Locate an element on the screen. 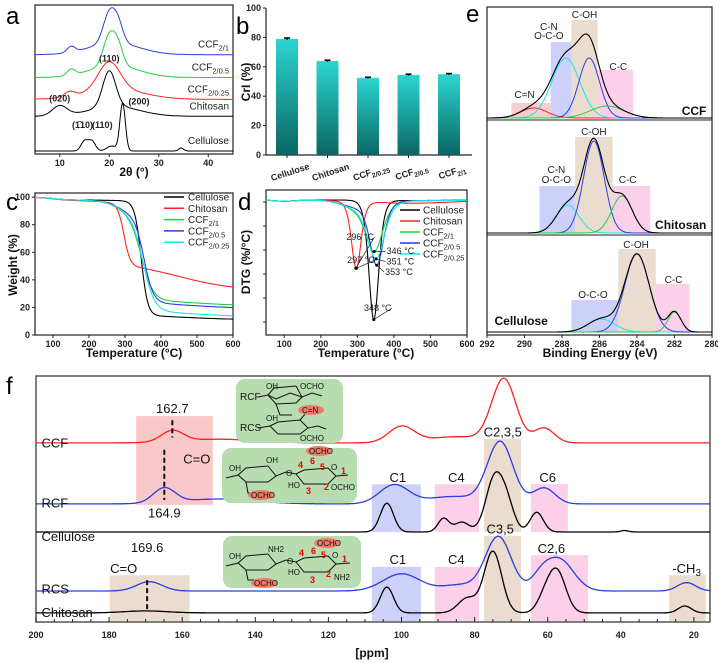 The image size is (718, 663). xps-label: C=N is located at coordinates (524, 95).